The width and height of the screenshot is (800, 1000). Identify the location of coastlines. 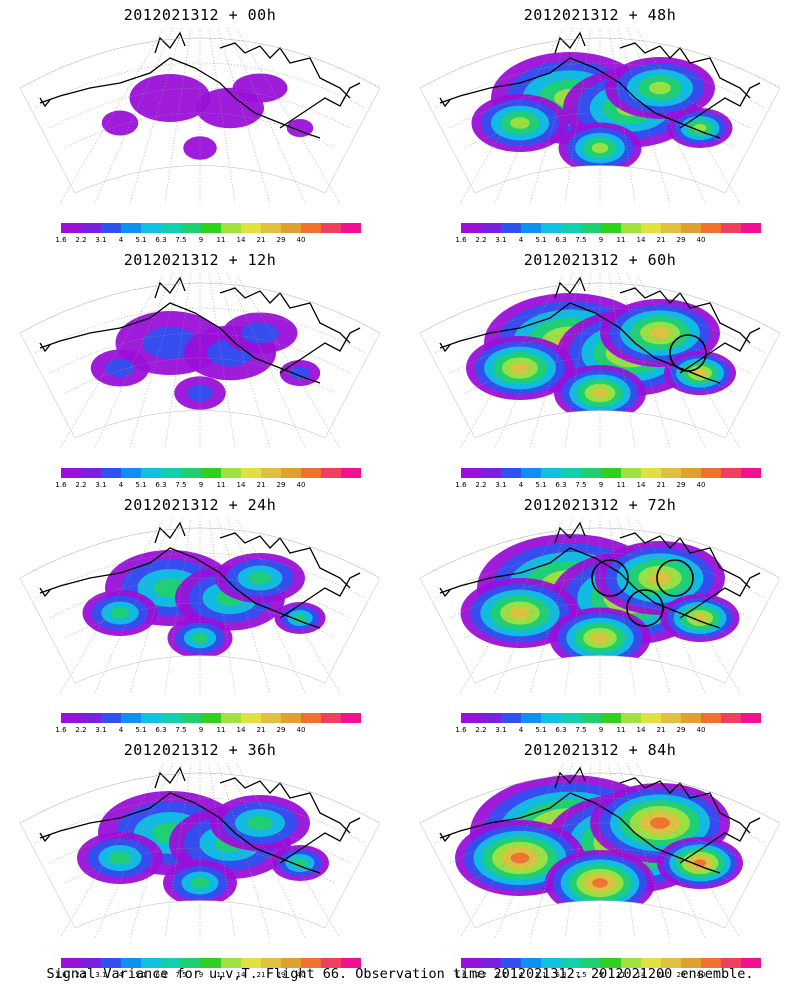
(200, 85).